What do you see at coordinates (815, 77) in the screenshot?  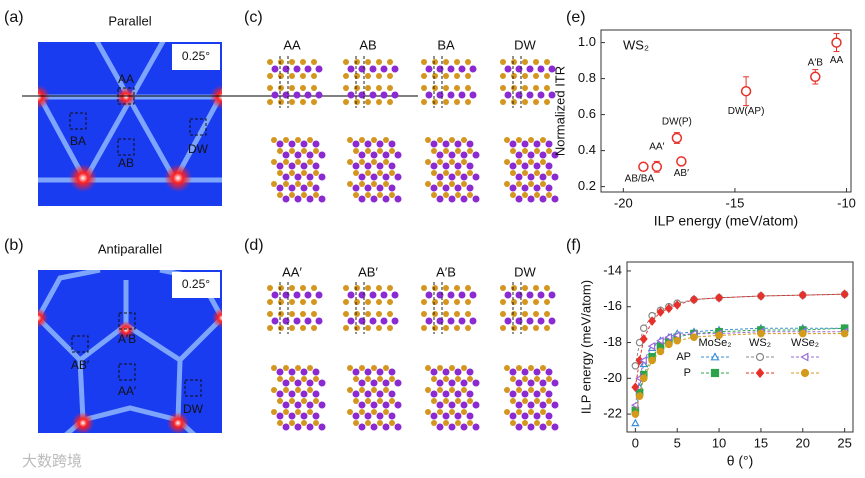 I see `point` at bounding box center [815, 77].